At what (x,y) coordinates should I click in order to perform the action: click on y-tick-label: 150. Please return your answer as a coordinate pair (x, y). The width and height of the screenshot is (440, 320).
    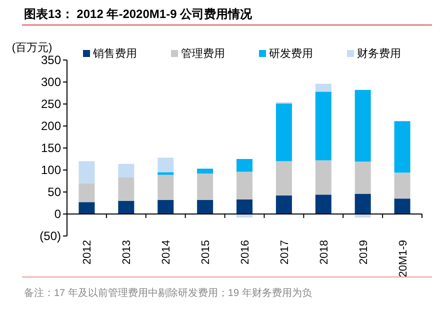
    Looking at the image, I should click on (51, 148).